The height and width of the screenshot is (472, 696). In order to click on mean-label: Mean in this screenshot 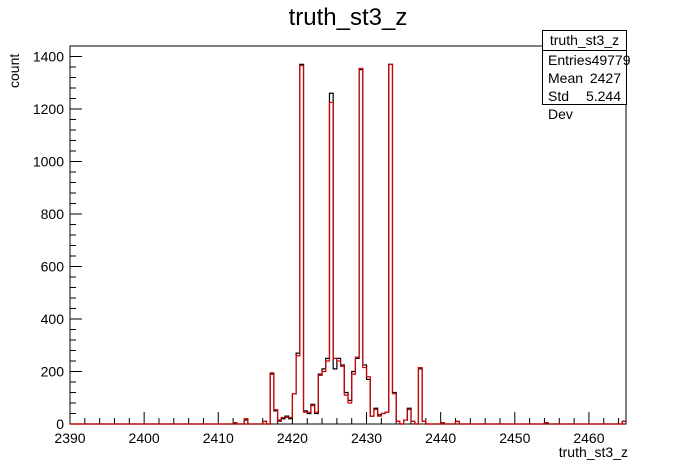, I will do `click(566, 78)`.